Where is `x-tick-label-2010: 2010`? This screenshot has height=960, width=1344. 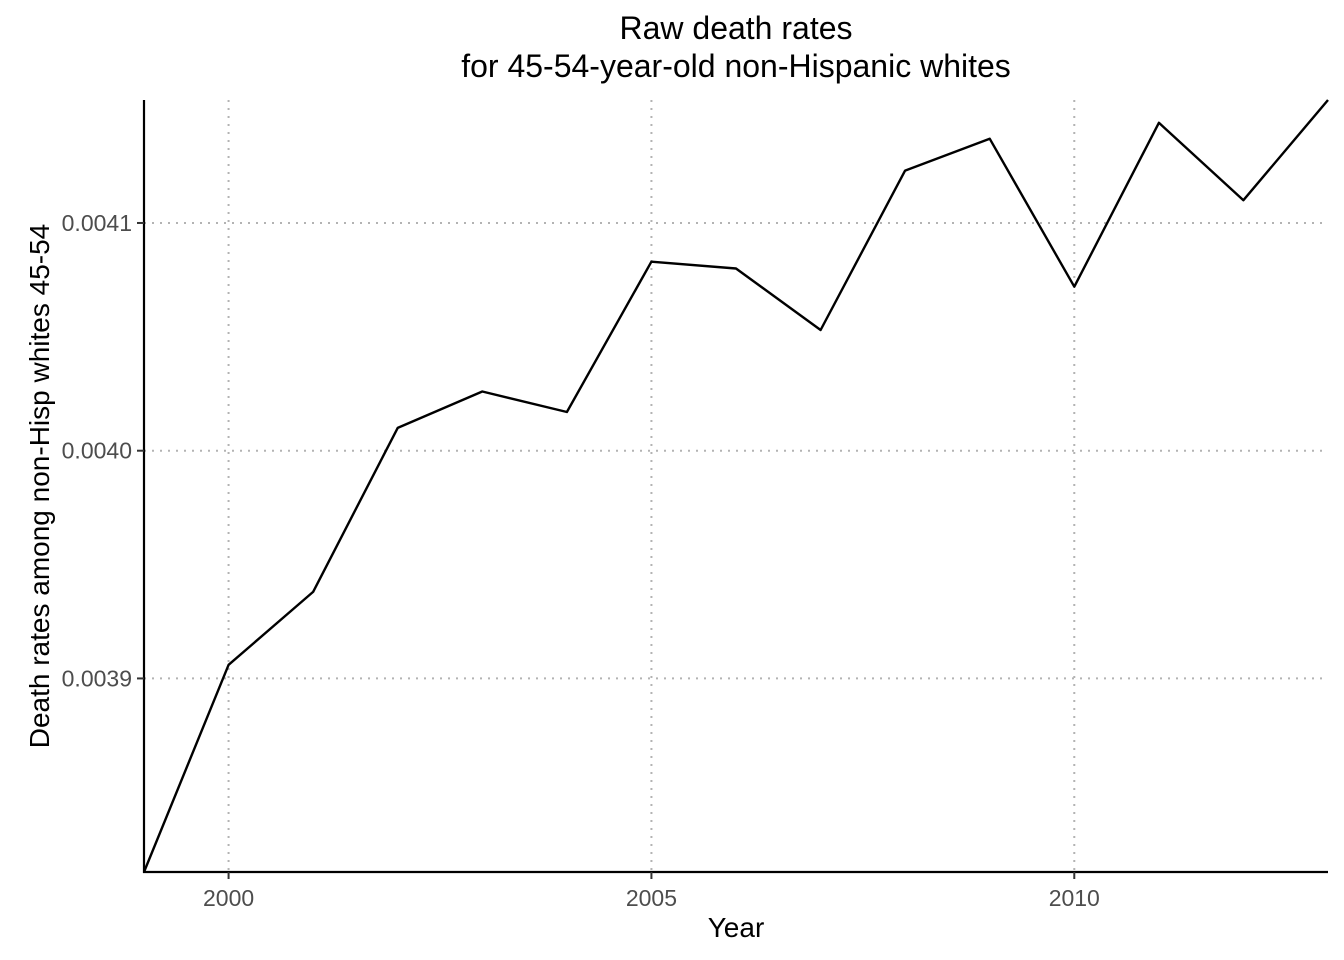 x-tick-label-2010: 2010 is located at coordinates (1074, 898).